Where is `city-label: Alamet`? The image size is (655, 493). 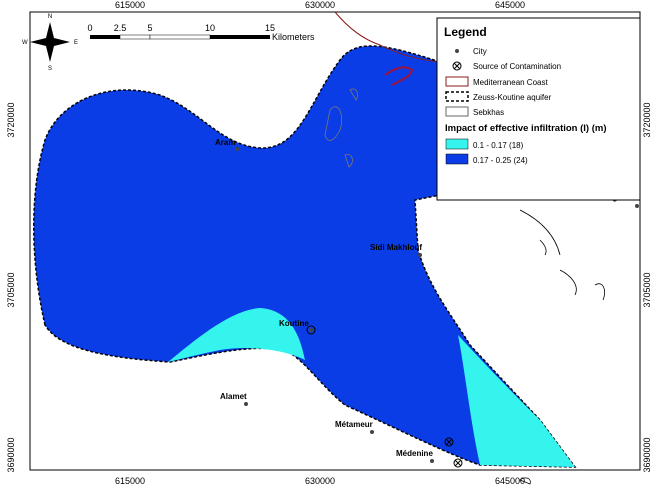
city-label: Alamet is located at coordinates (233, 396).